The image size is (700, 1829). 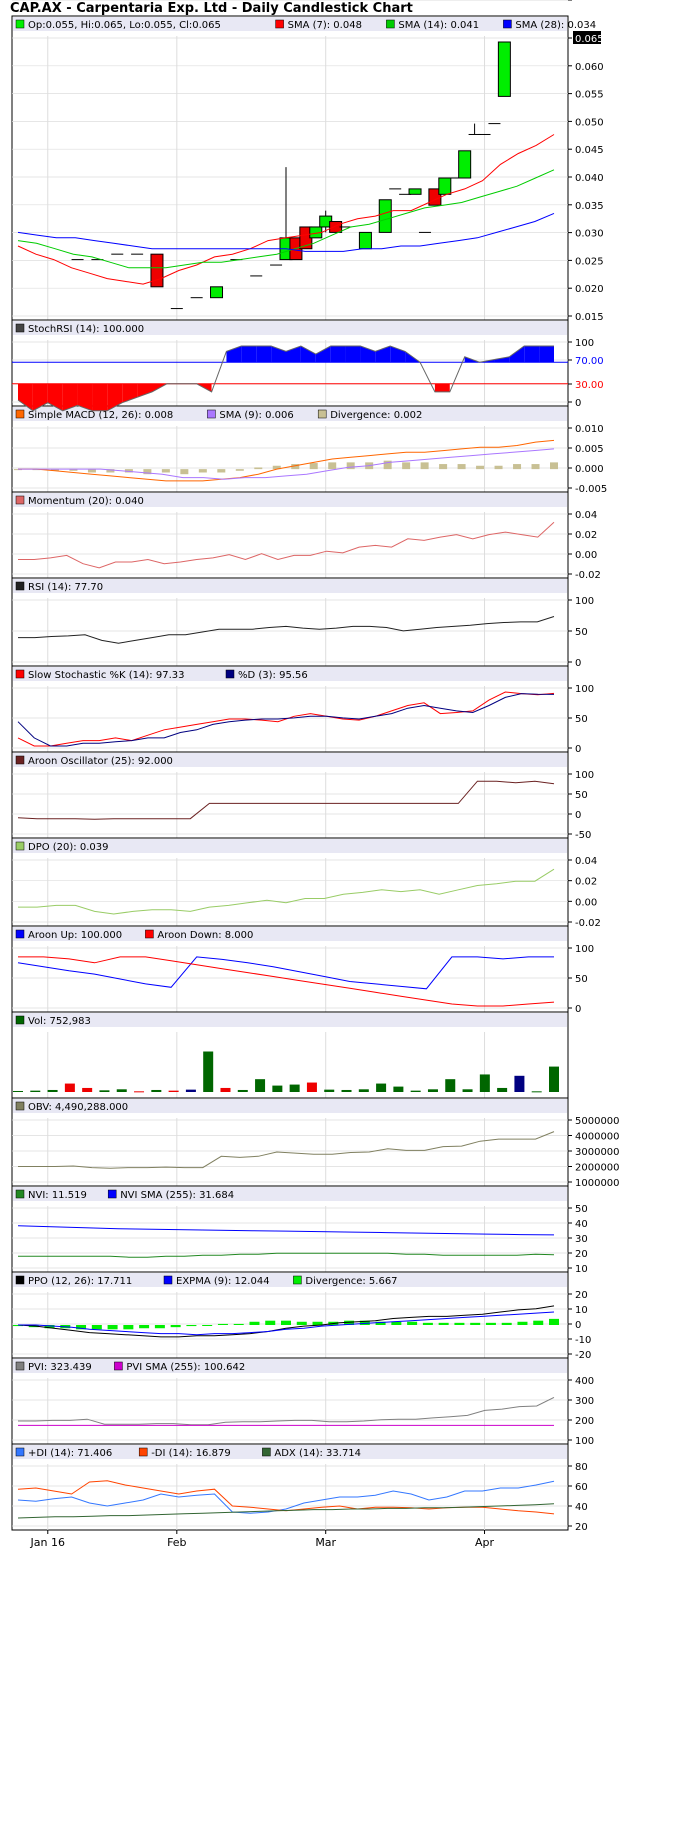 What do you see at coordinates (597, 1183) in the screenshot?
I see `ytick-label-obv-0: 1000000` at bounding box center [597, 1183].